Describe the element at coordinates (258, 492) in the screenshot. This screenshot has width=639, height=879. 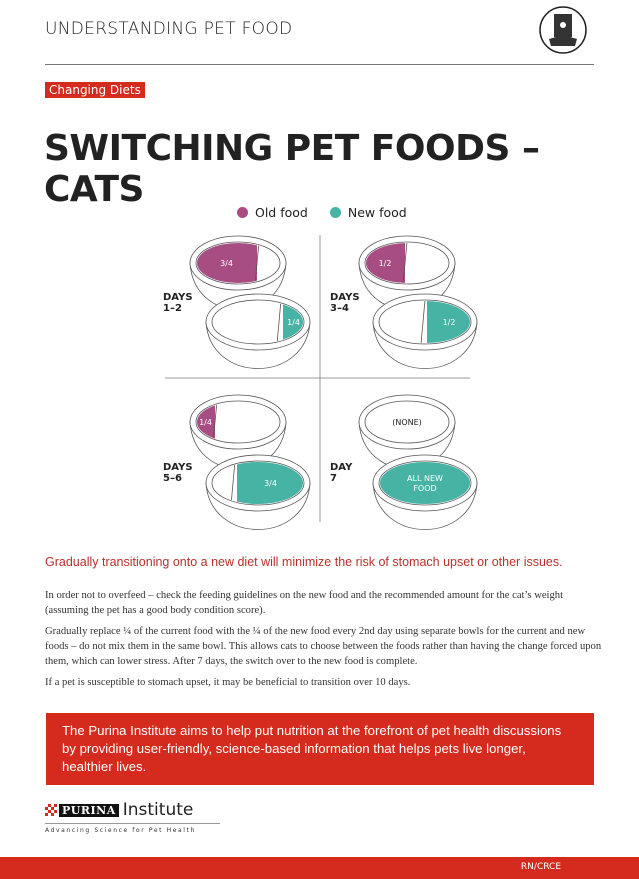
I see `new-food-bowl: 3/4` at that location.